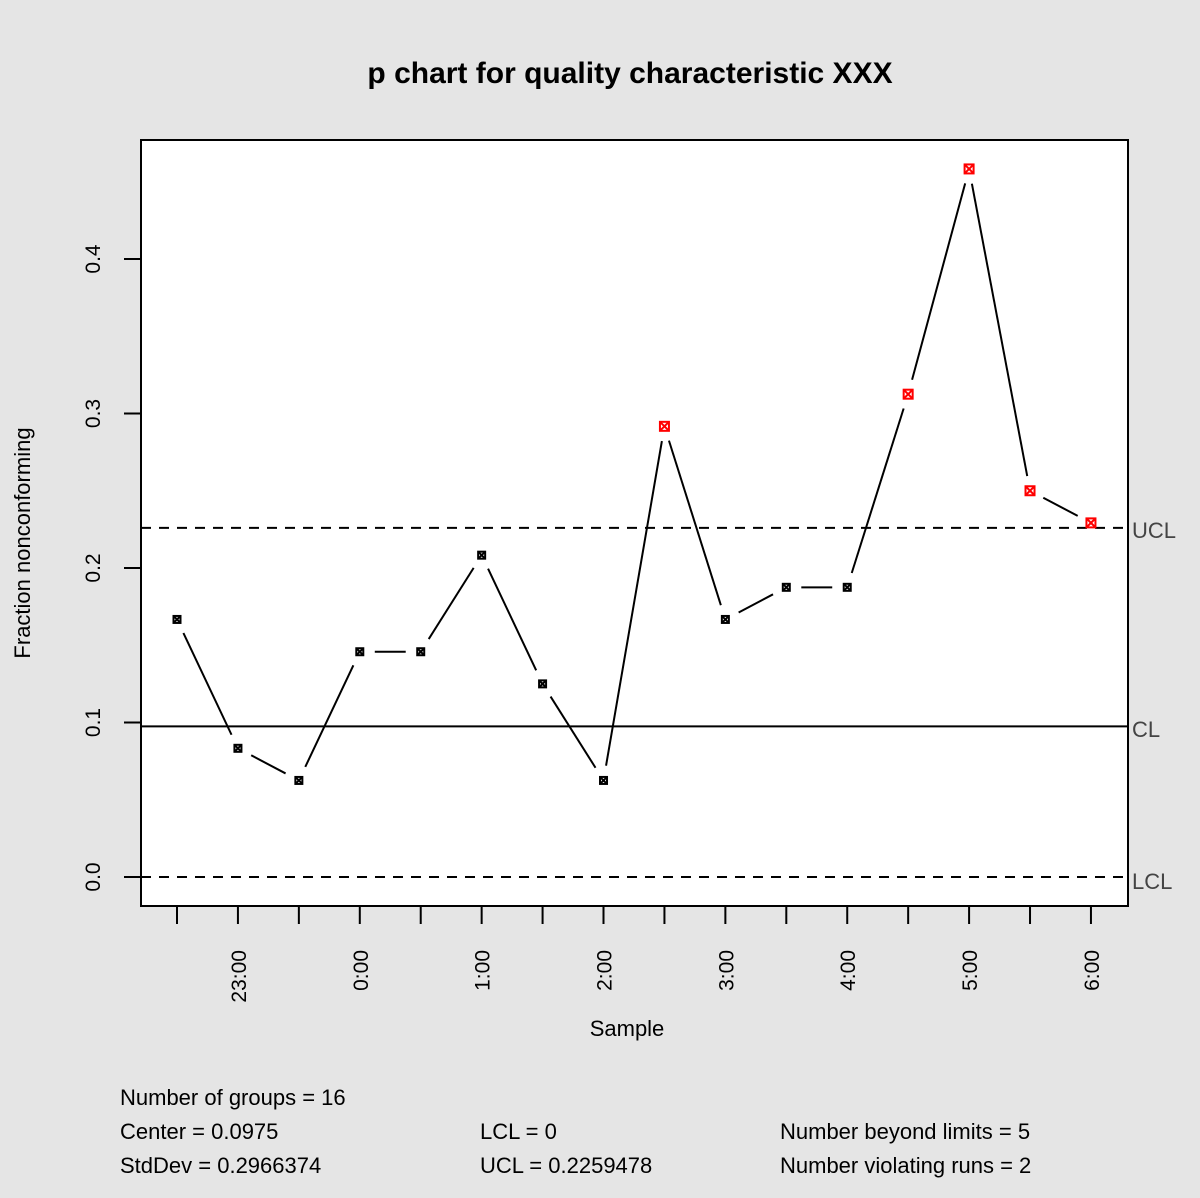 Image resolution: width=1200 pixels, height=1198 pixels. What do you see at coordinates (970, 970) in the screenshot?
I see `x-tick-label: 5:00` at bounding box center [970, 970].